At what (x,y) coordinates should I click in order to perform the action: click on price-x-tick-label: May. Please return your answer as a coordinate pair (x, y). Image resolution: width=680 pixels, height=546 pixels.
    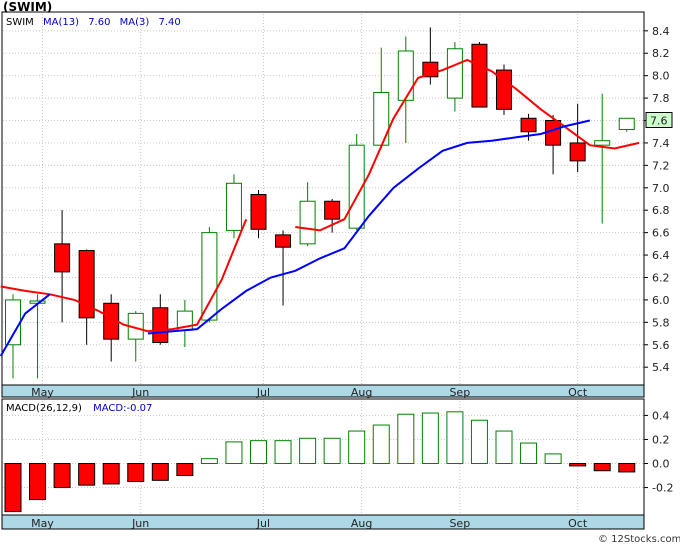
    Looking at the image, I should click on (42, 392).